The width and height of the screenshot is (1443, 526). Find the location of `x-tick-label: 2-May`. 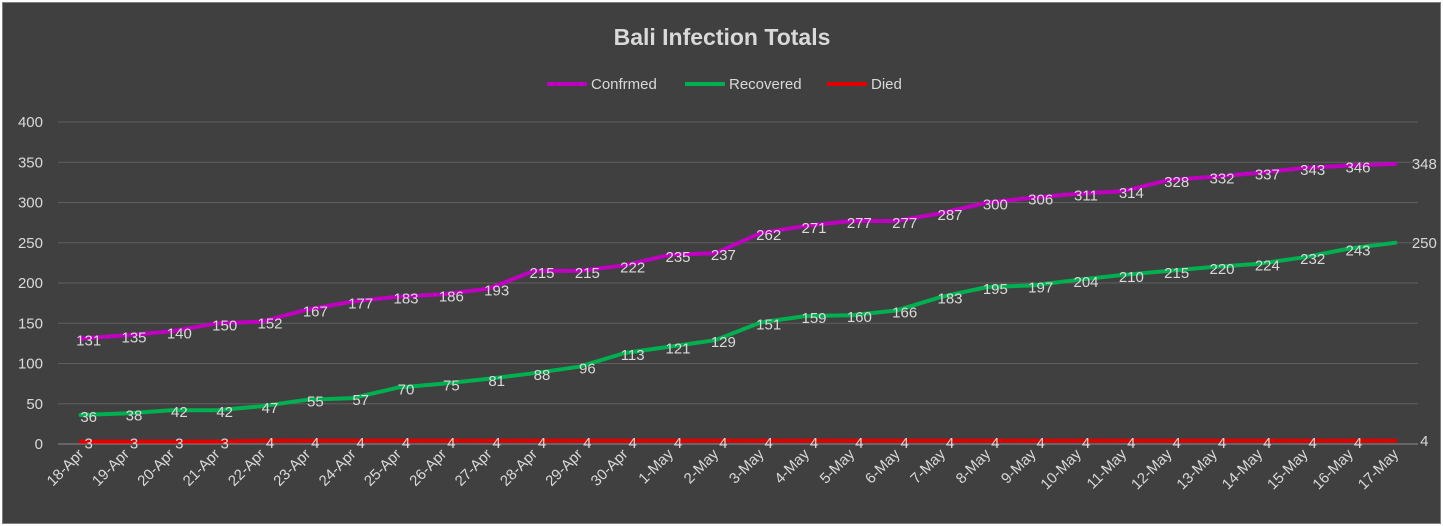

x-tick-label: 2-May is located at coordinates (702, 466).